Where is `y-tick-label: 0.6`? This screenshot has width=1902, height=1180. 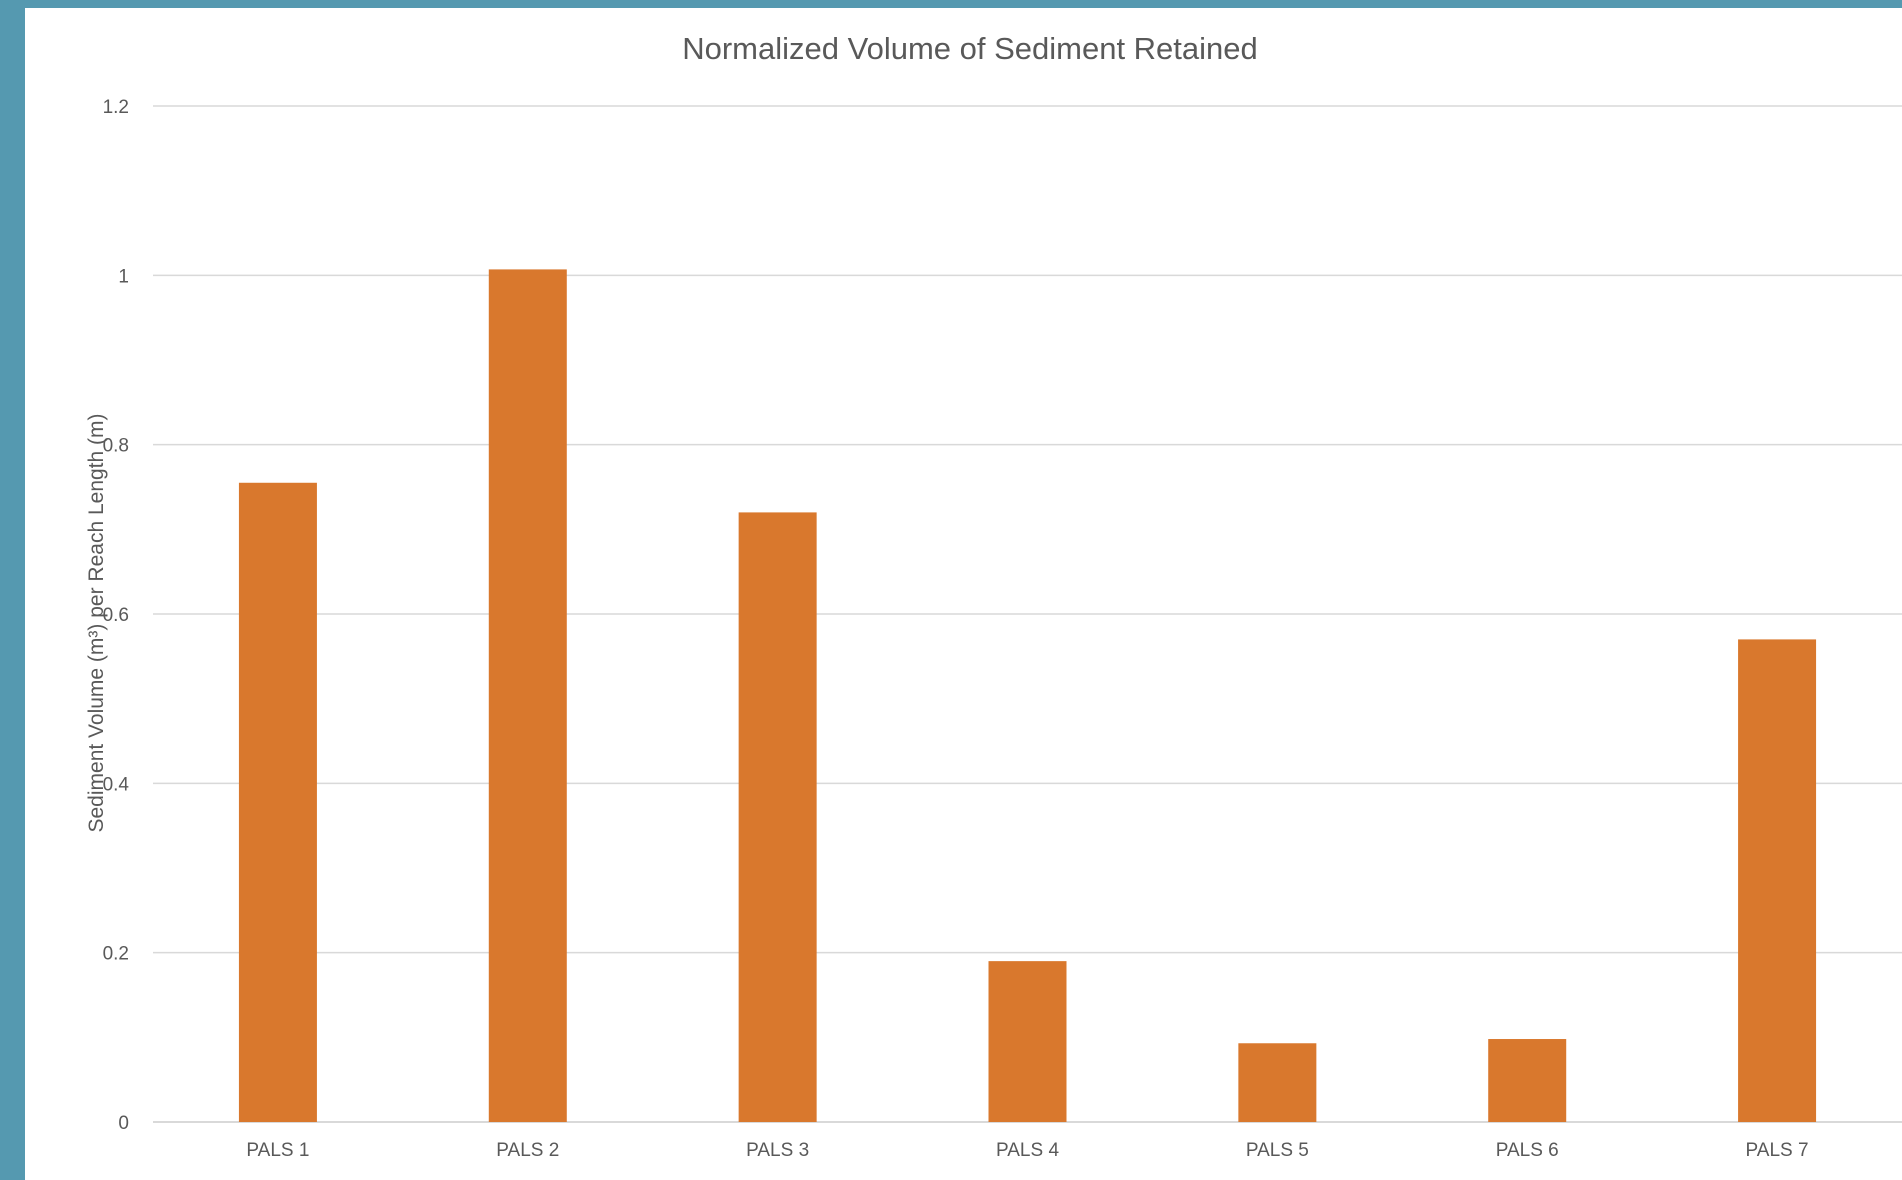
y-tick-label: 0.6 is located at coordinates (116, 615).